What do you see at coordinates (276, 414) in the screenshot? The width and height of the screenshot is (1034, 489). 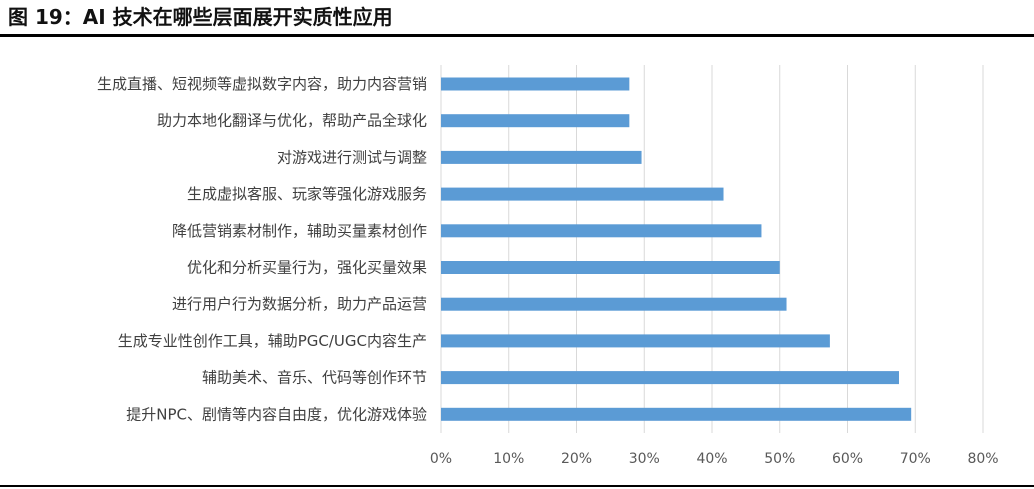 I see `category-label: 提升NPC、剧情等内容自由度，优化游戏体验` at bounding box center [276, 414].